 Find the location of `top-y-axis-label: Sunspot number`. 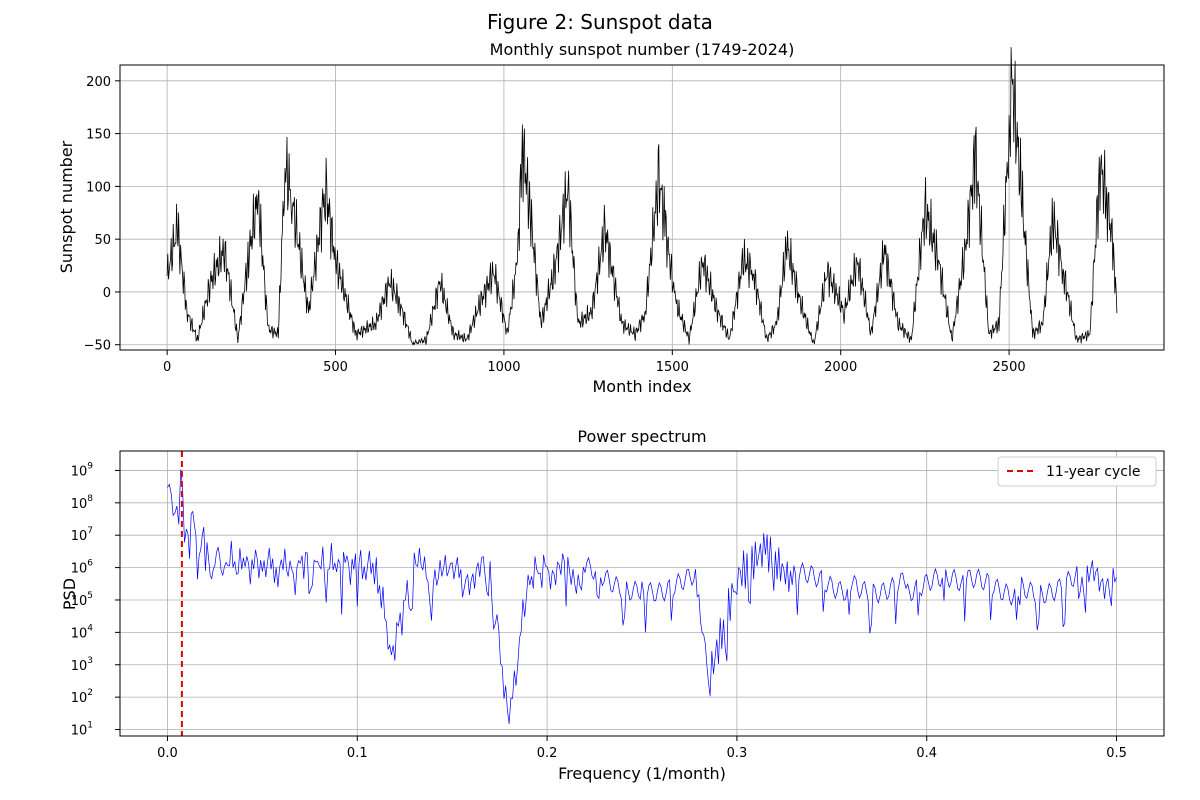

top-y-axis-label: Sunspot number is located at coordinates (66, 206).